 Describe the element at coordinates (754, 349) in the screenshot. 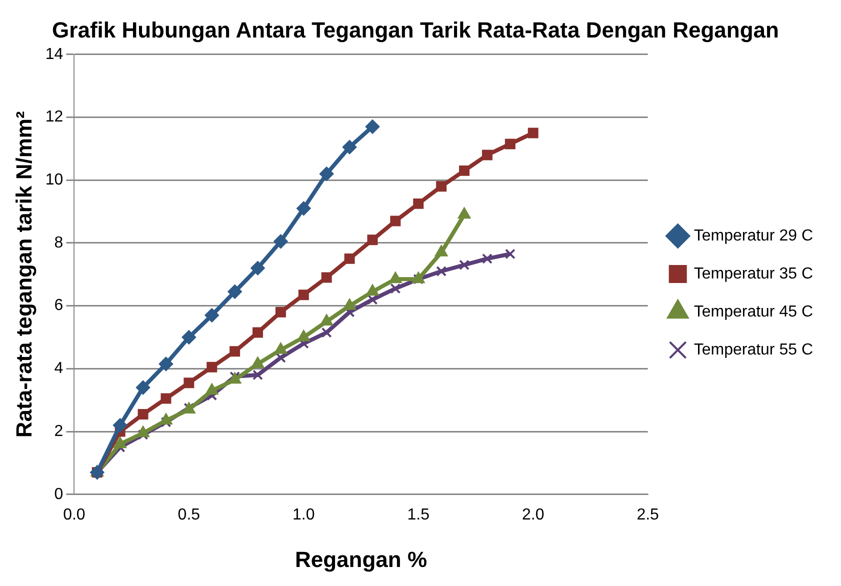

I see `legend-label: Temperatur 55 C` at that location.